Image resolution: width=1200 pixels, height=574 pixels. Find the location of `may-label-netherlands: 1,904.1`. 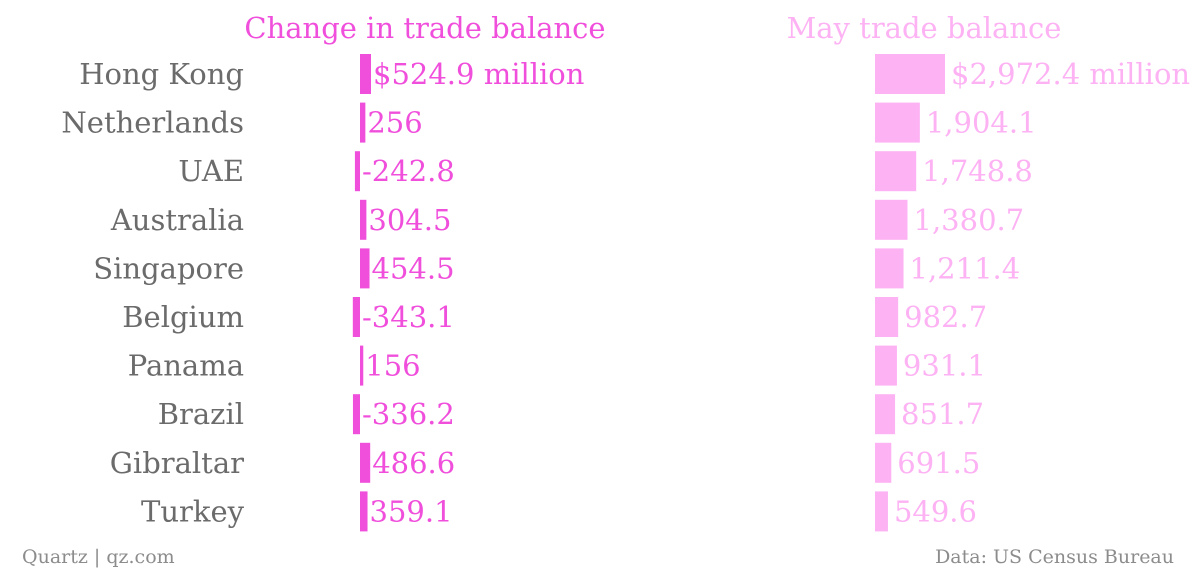

may-label-netherlands: 1,904.1 is located at coordinates (981, 123).